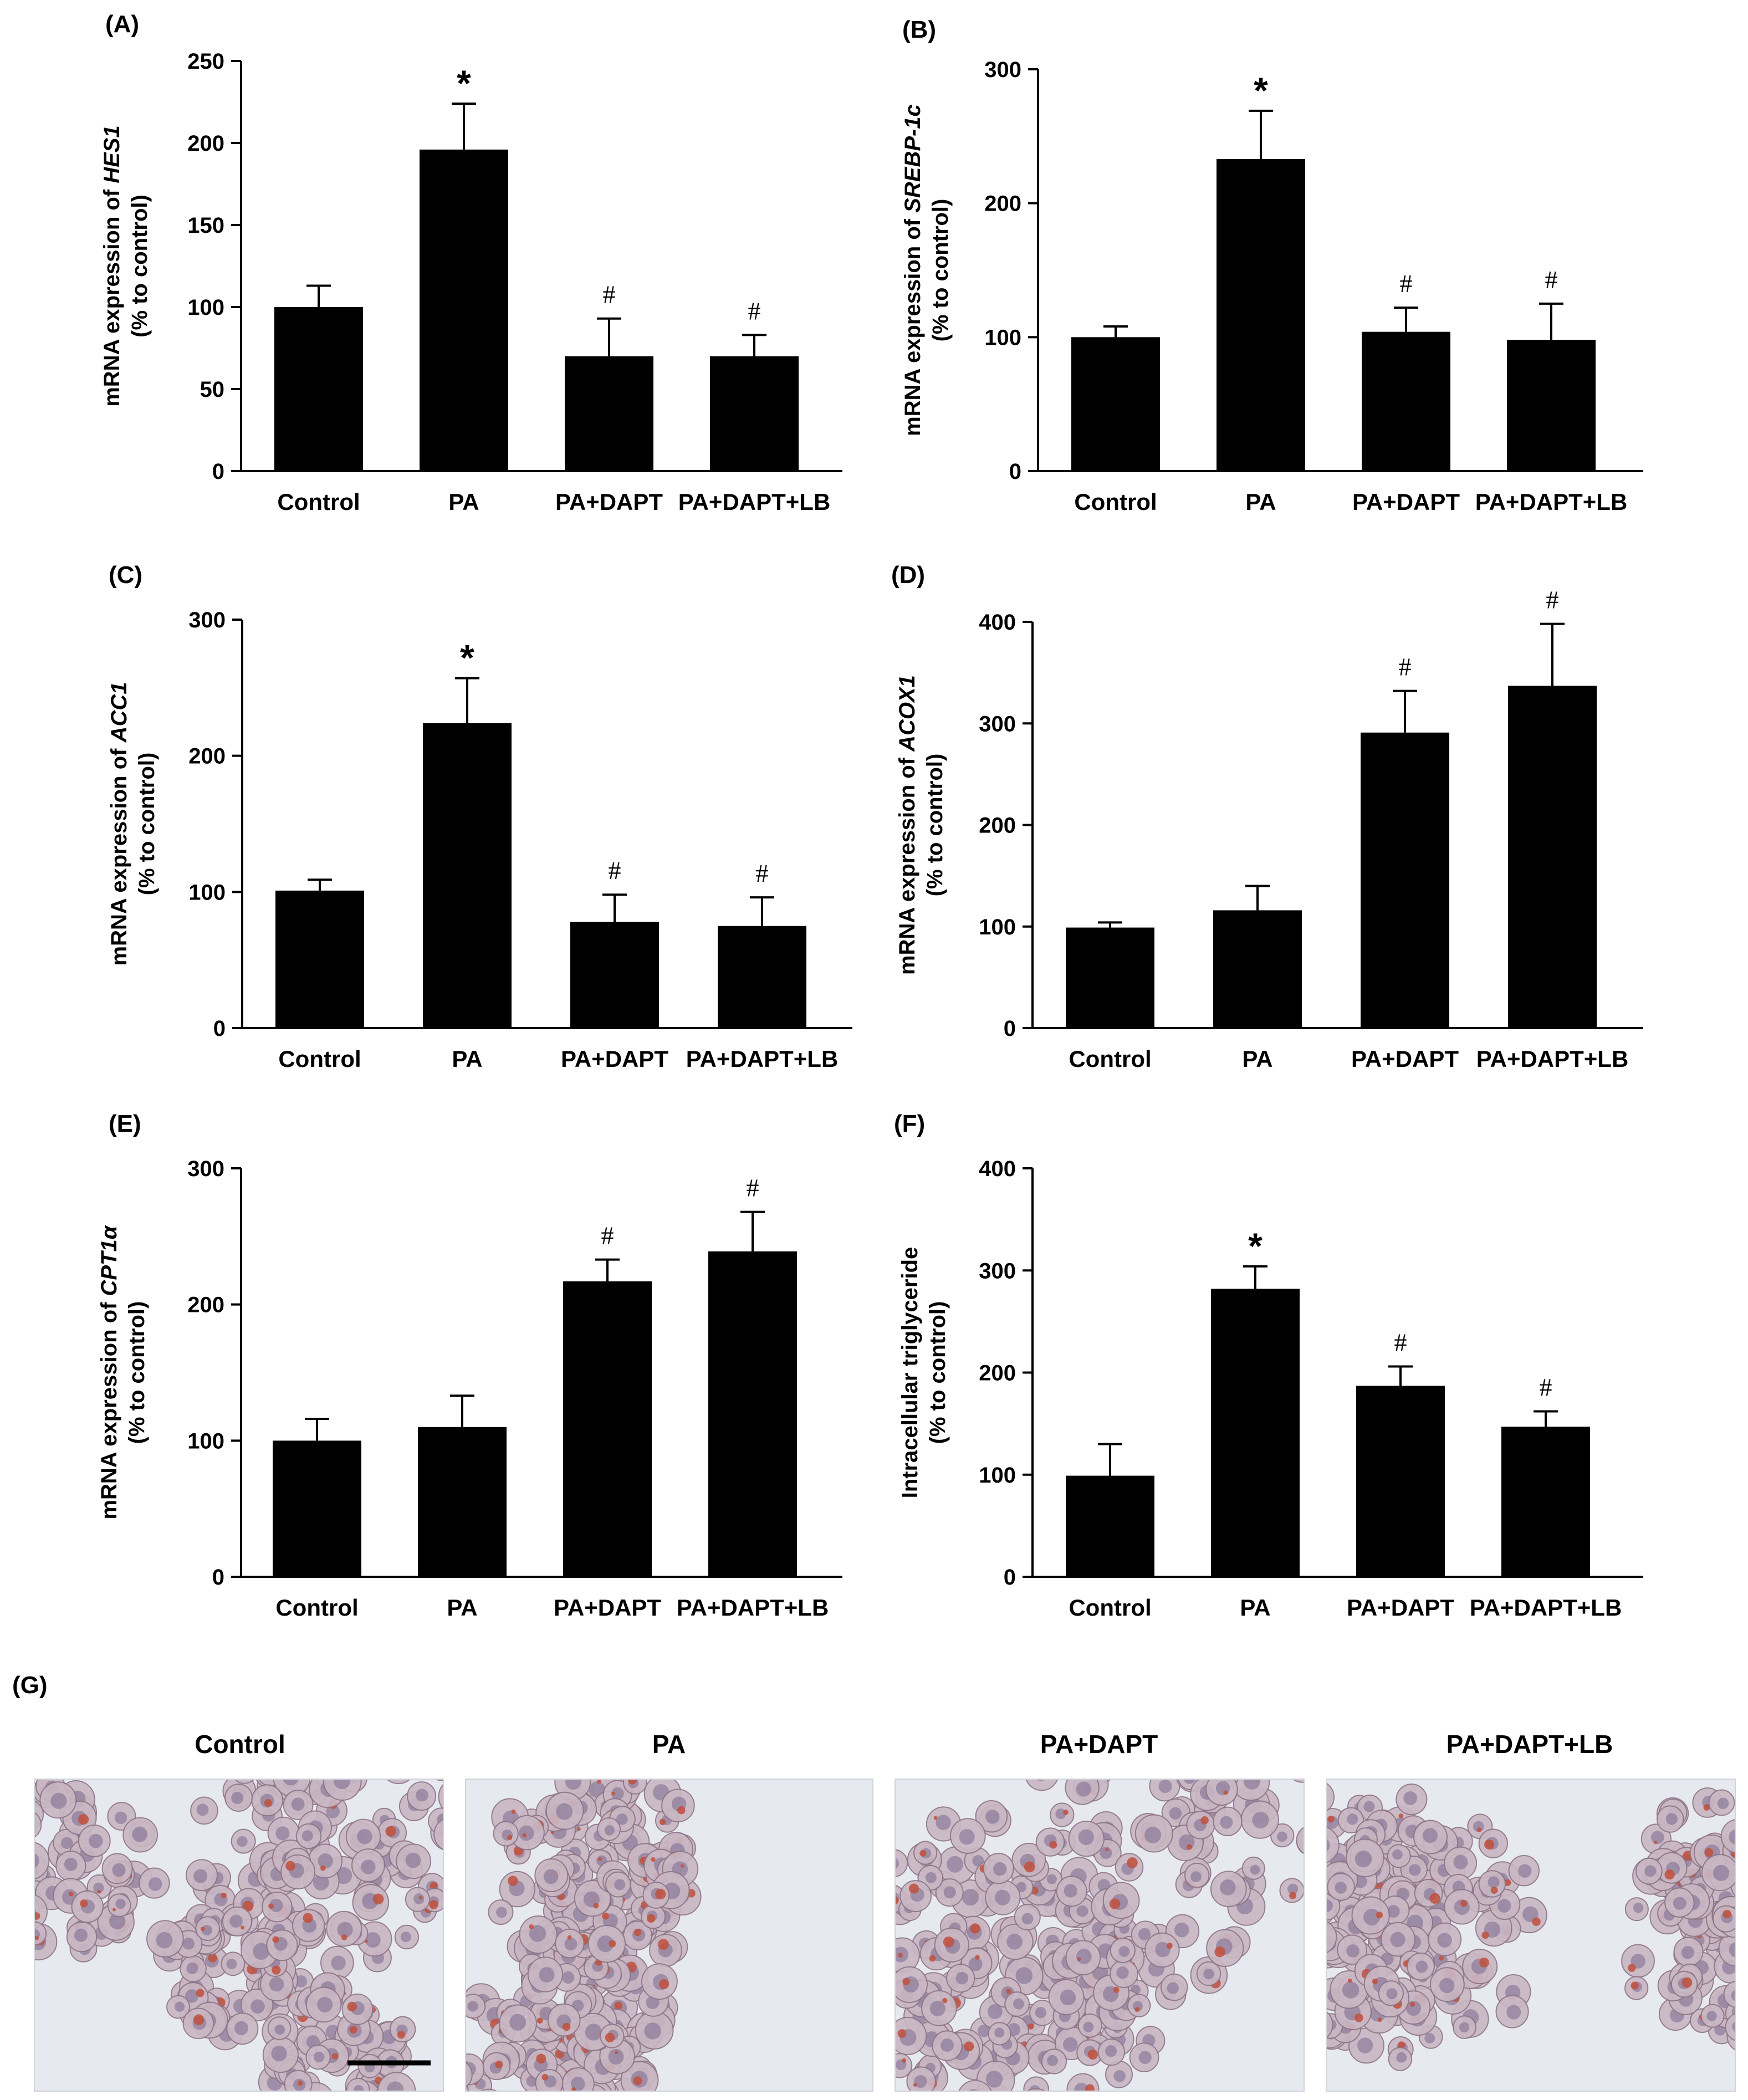 The width and height of the screenshot is (1748, 2100). What do you see at coordinates (137, 1372) in the screenshot?
I see `y-axis-title-line2: (% to control)` at bounding box center [137, 1372].